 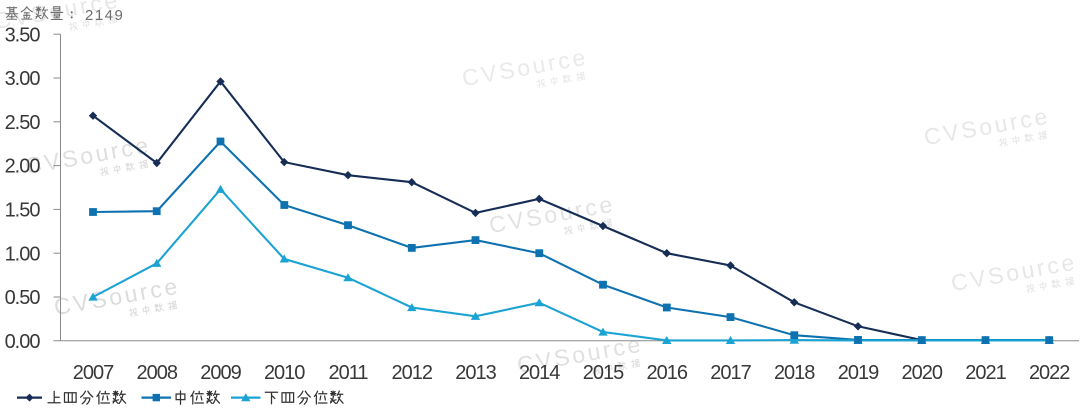 What do you see at coordinates (667, 373) in the screenshot?
I see `svg-text: 2016` at bounding box center [667, 373].